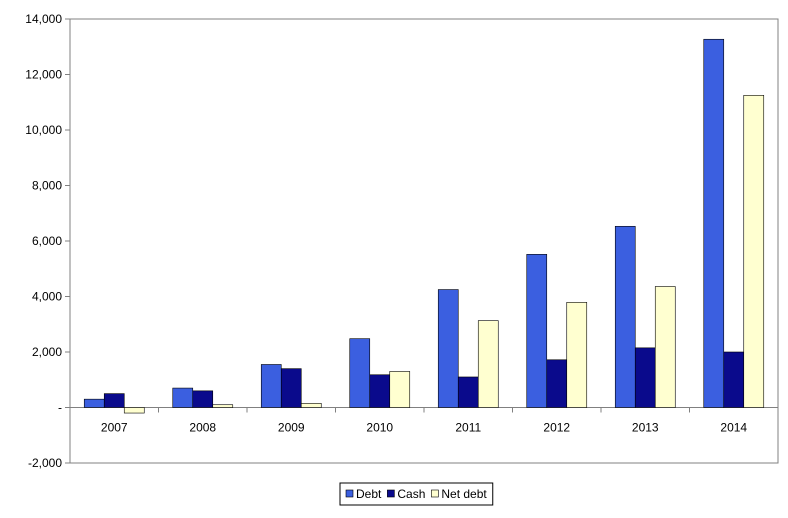 This screenshot has height=518, width=788. Describe the element at coordinates (47, 352) in the screenshot. I see `y-tick-label: 2,000` at that location.